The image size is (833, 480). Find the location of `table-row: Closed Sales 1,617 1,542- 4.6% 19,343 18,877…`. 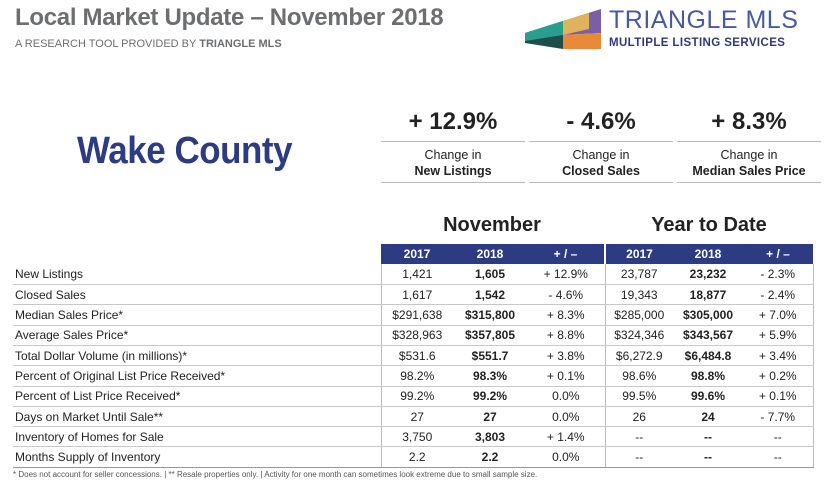

table-row: Closed Sales 1,617 1,542- 4.6% 19,343 18,877… is located at coordinates (413, 295).